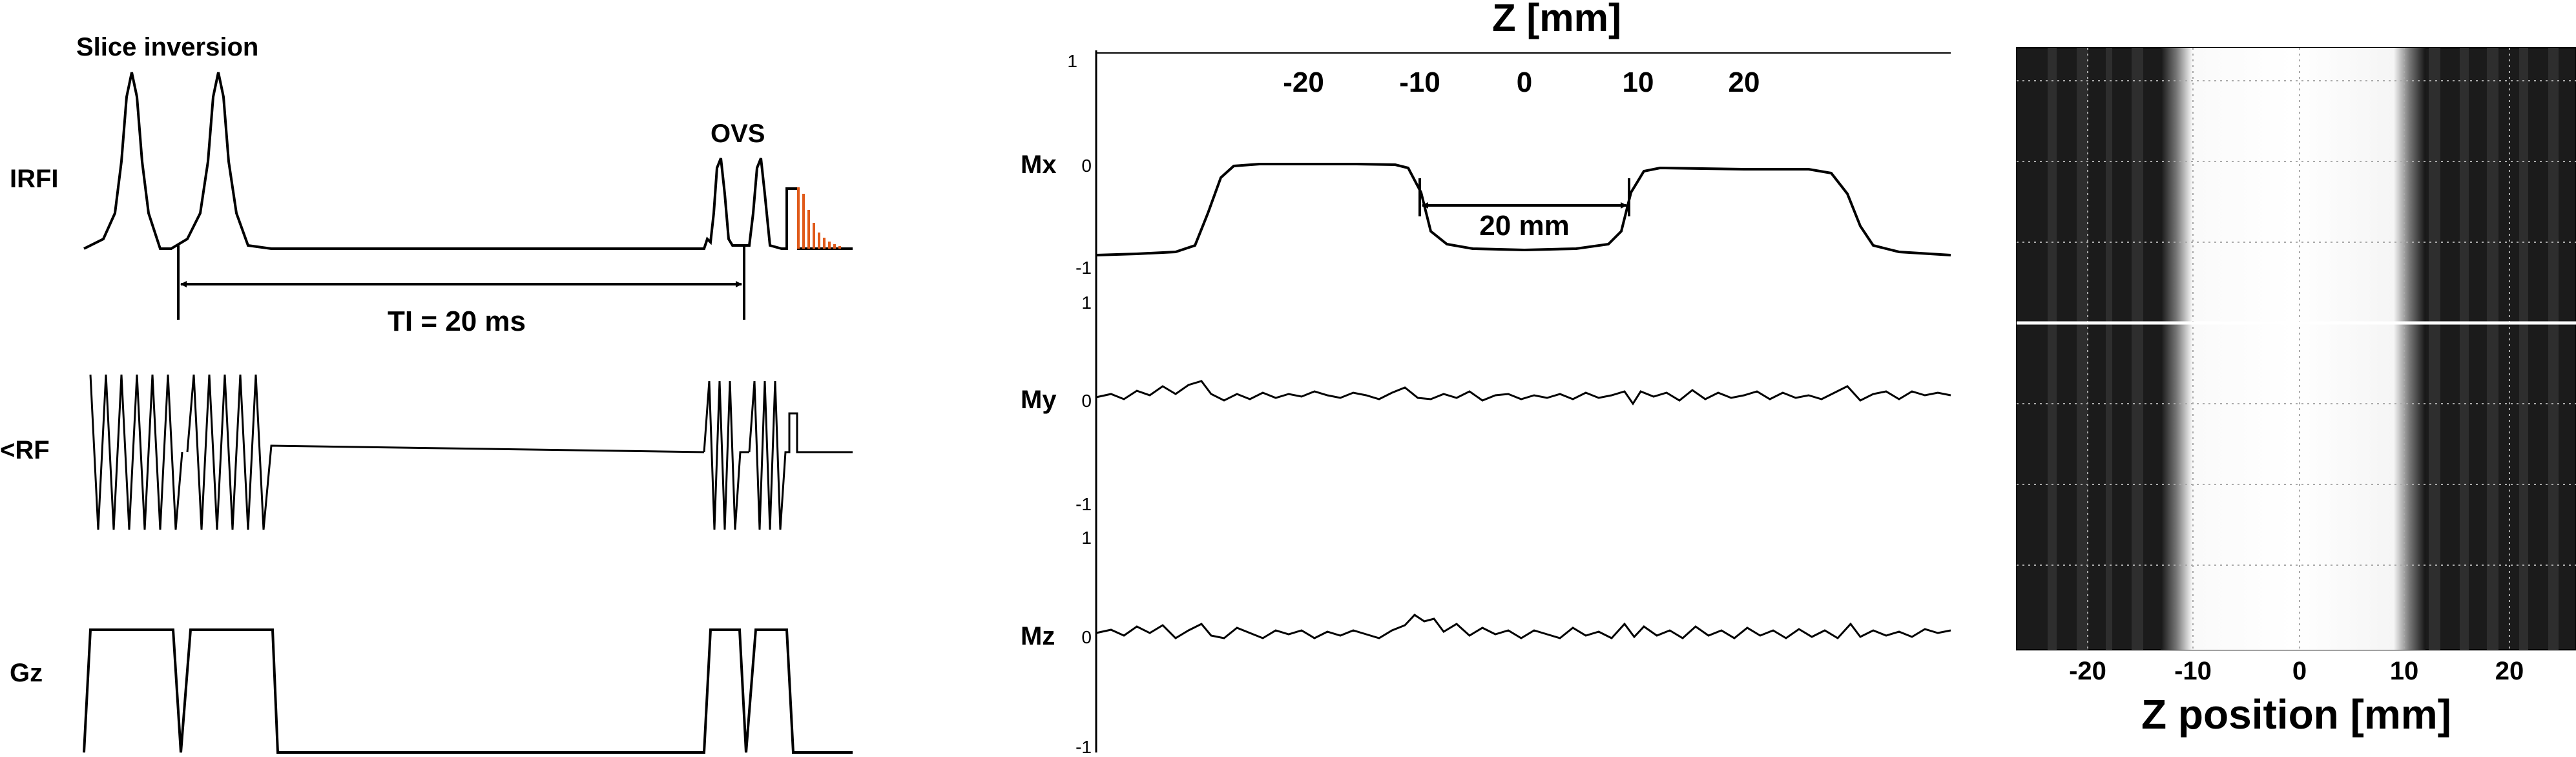  Describe the element at coordinates (1086, 637) in the screenshot. I see `mz-ytick-label: 0` at that location.